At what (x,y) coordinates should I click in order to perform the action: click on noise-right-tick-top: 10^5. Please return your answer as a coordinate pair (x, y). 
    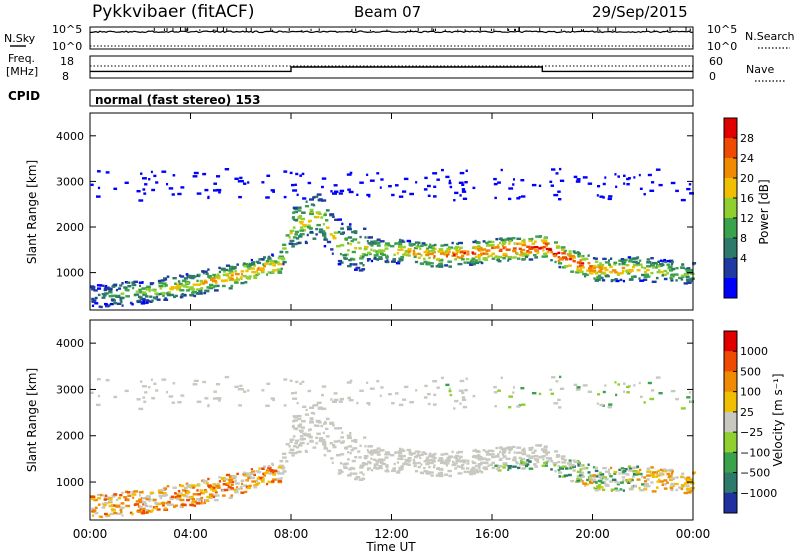
    Looking at the image, I should click on (722, 29).